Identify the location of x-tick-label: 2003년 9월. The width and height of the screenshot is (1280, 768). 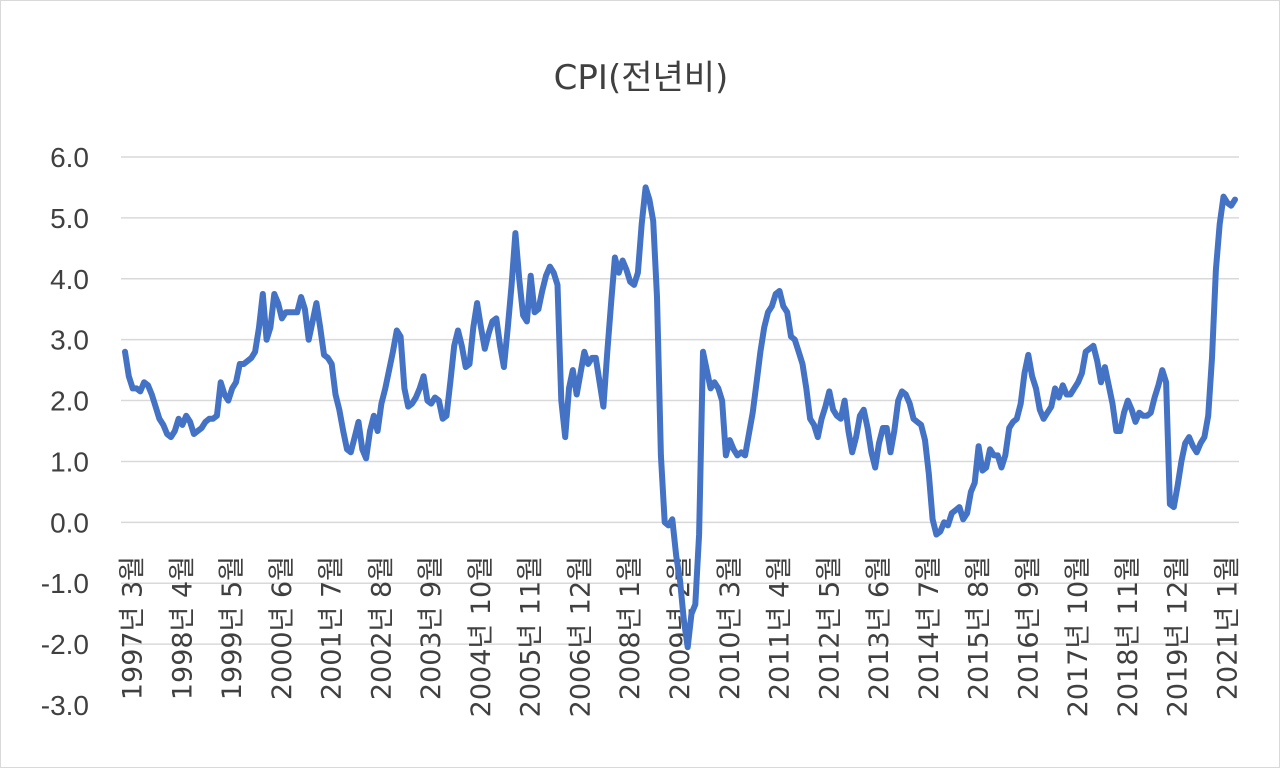
(431, 628).